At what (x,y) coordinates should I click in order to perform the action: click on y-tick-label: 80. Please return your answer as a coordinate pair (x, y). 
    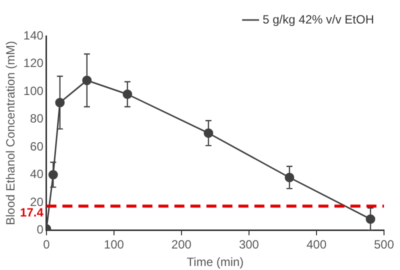
    Looking at the image, I should click on (37, 119).